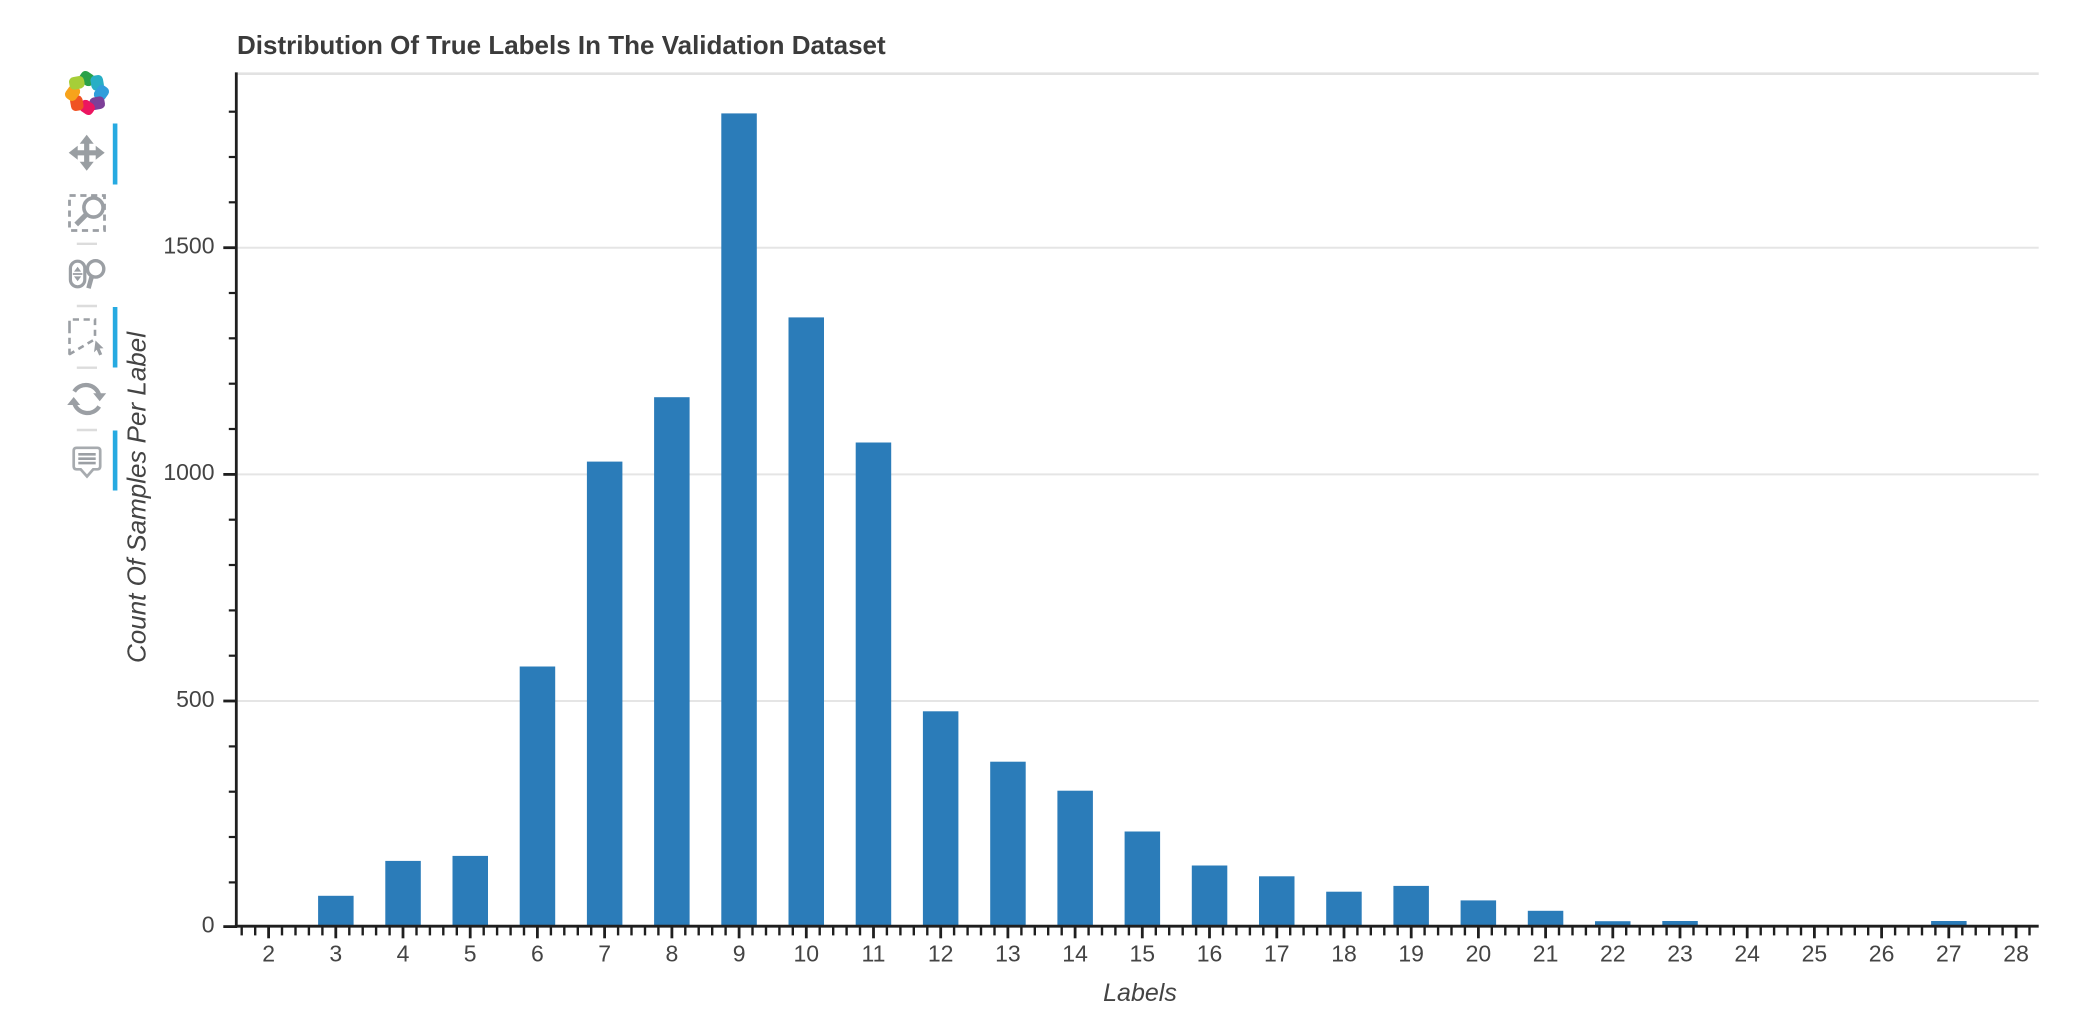 The height and width of the screenshot is (1024, 2084). Describe the element at coordinates (874, 954) in the screenshot. I see `svg-text: 11` at that location.